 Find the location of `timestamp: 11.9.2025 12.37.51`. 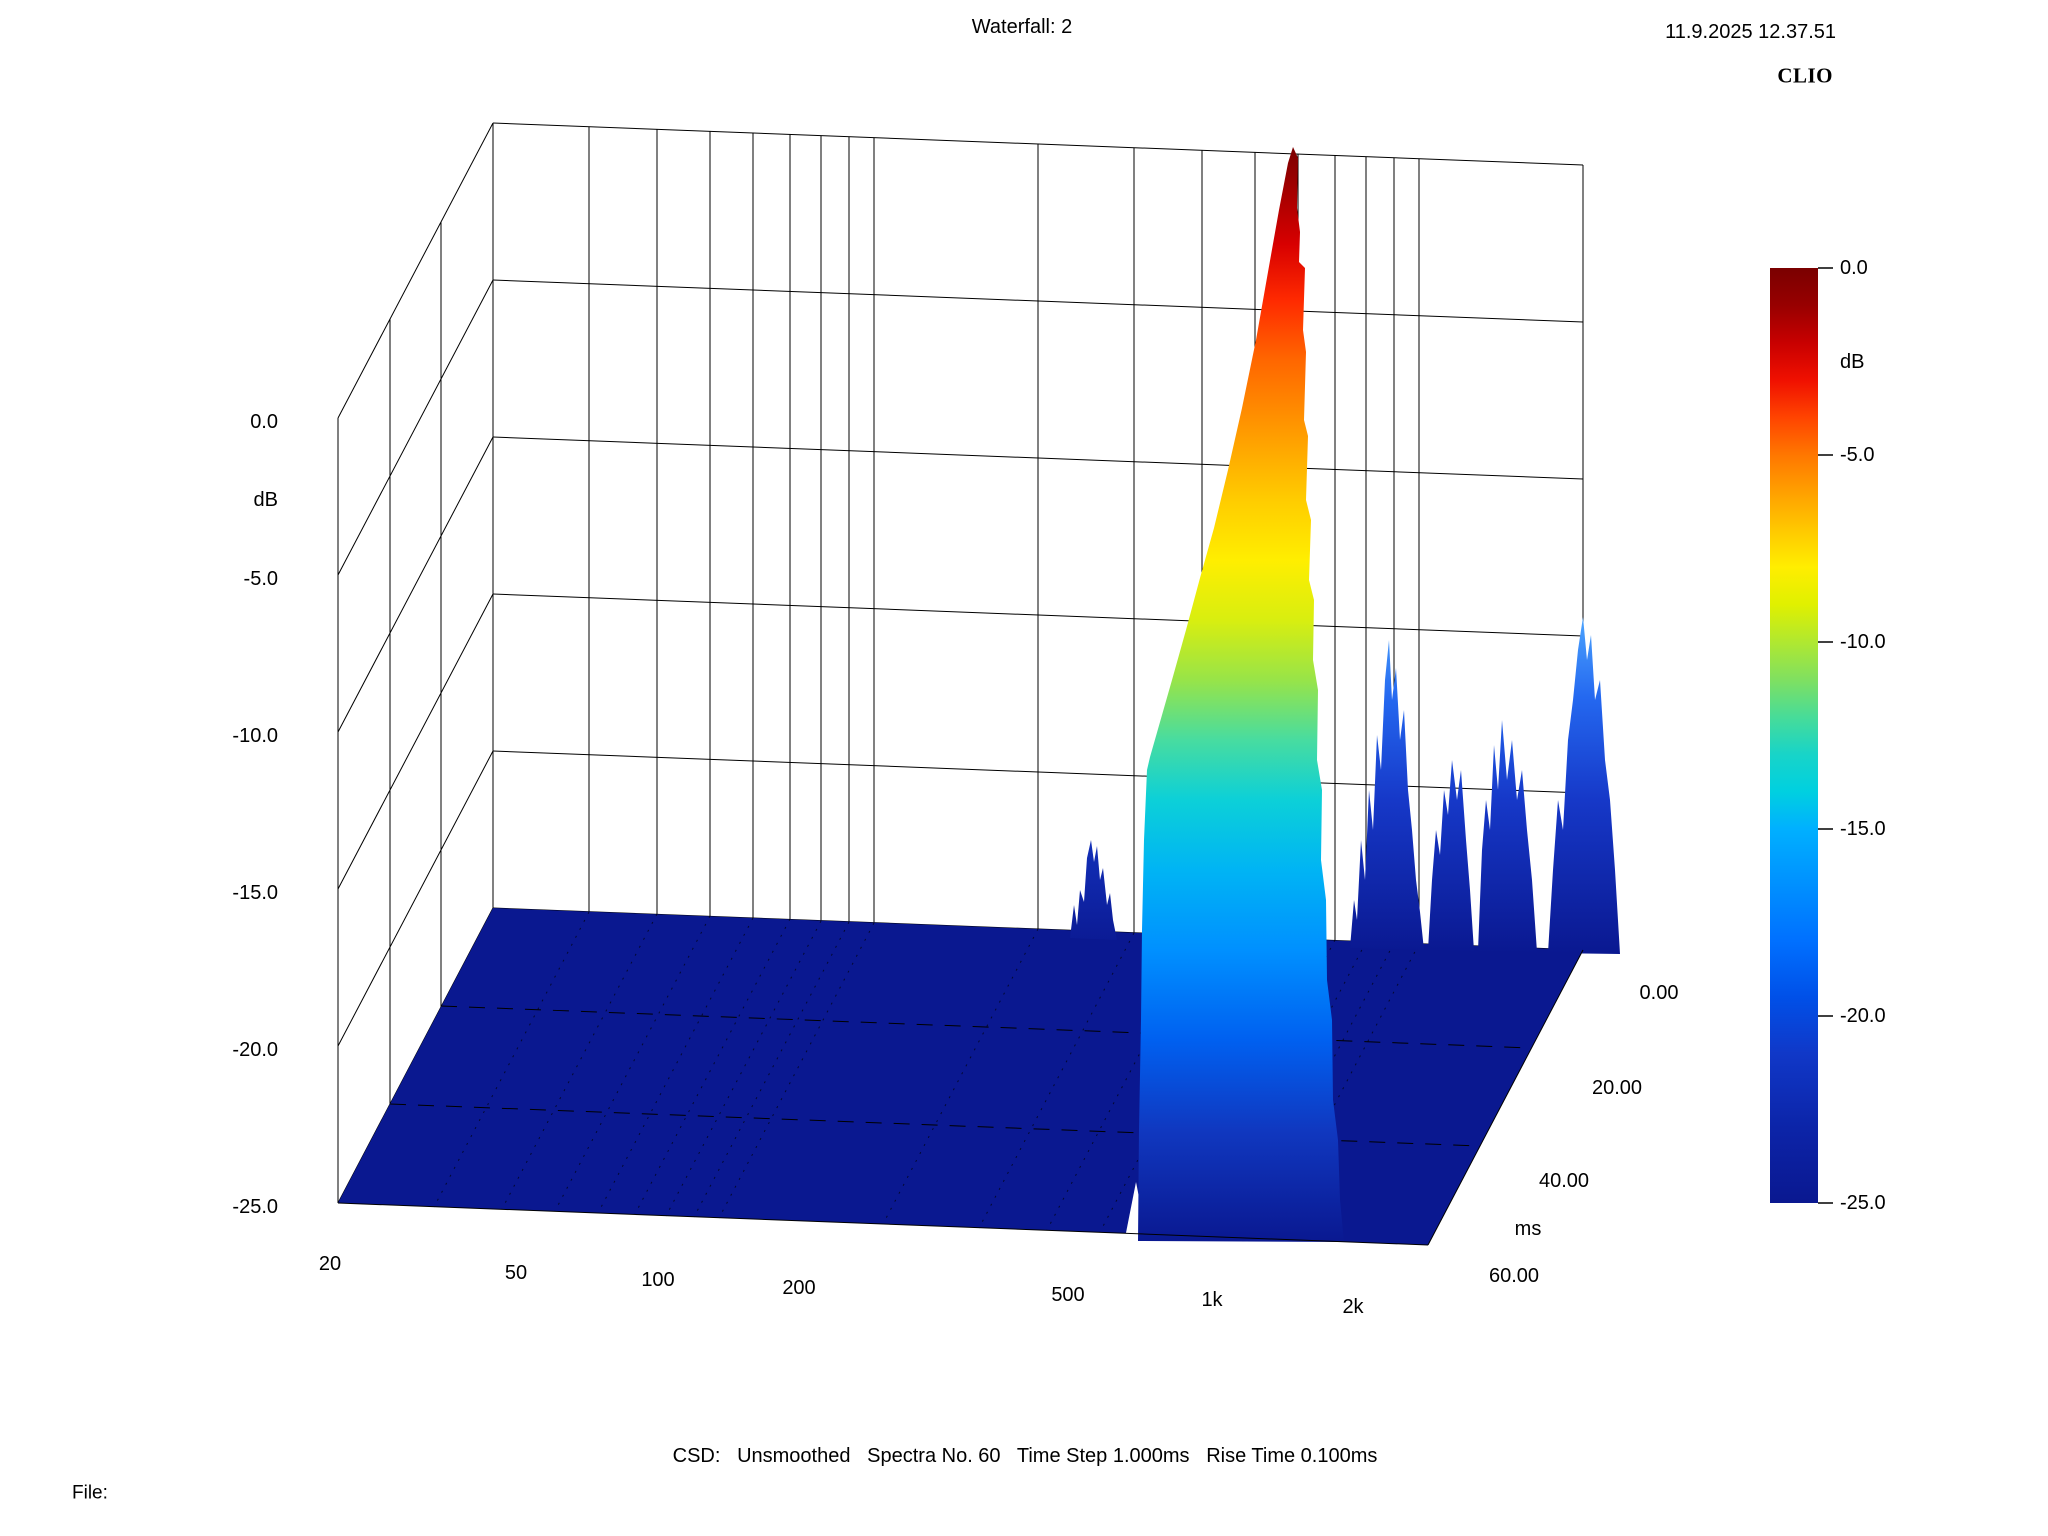

timestamp: 11.9.2025 12.37.51 is located at coordinates (1750, 32).